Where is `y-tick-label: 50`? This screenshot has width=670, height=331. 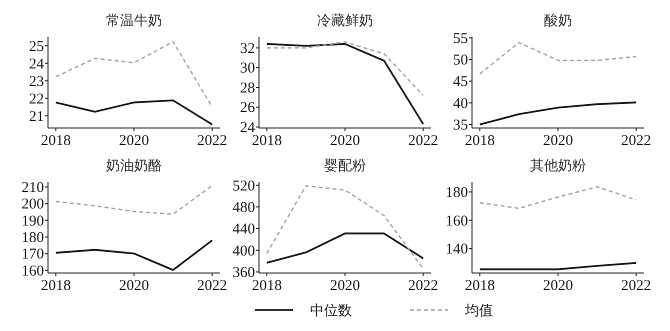 y-tick-label: 50 is located at coordinates (460, 60).